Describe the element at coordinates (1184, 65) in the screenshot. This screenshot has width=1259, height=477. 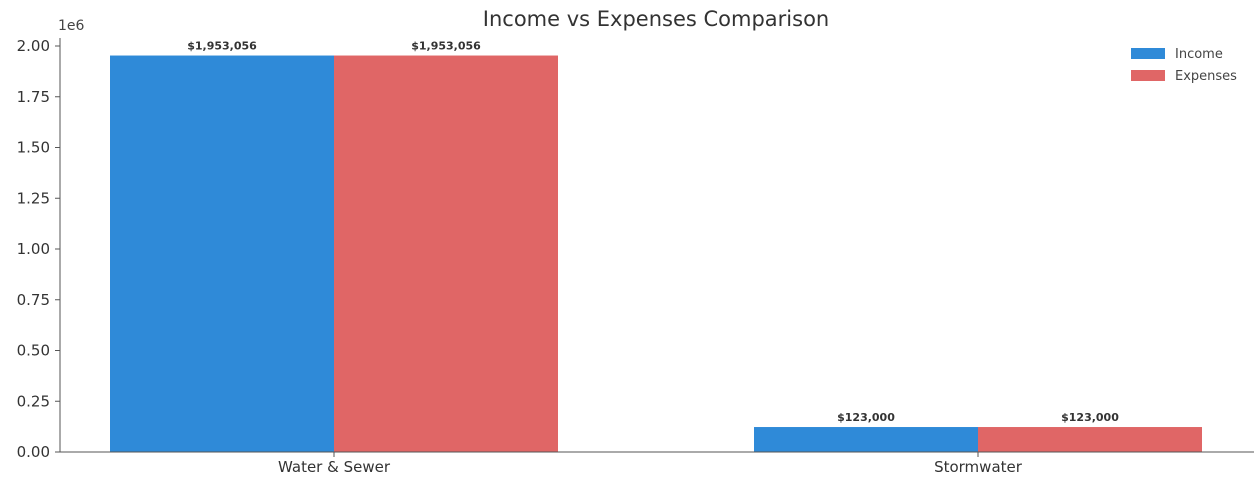
I see `legend: Income Expenses` at that location.